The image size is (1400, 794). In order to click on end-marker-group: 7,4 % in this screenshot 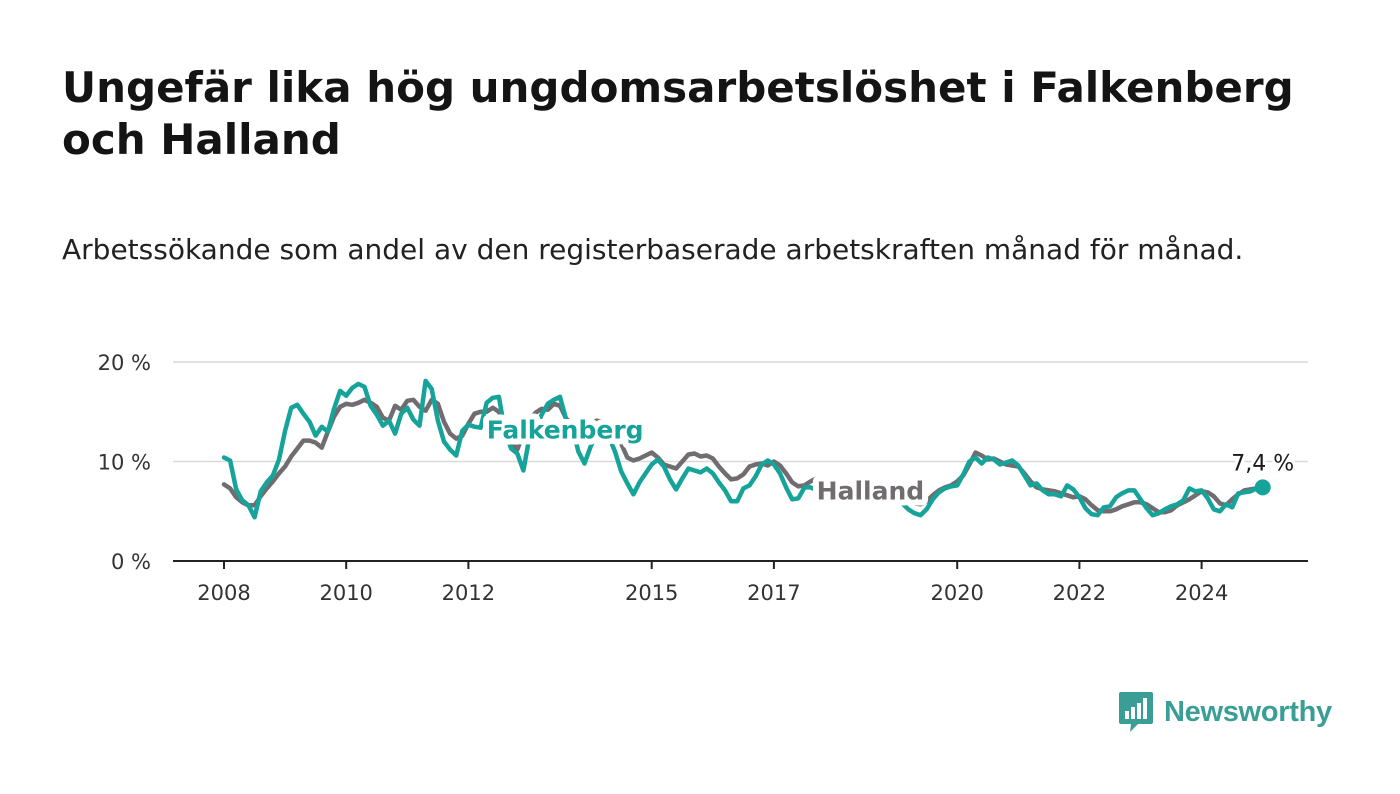, I will do `click(1262, 472)`.